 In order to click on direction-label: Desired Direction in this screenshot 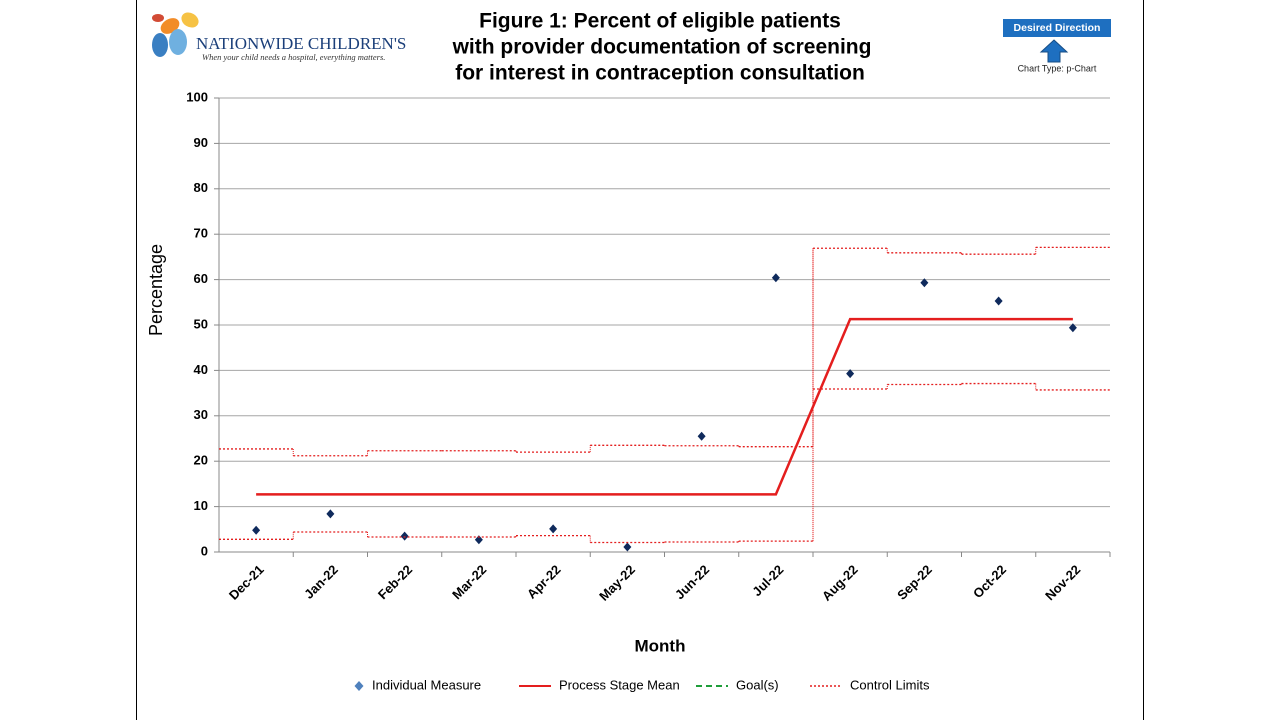, I will do `click(1057, 28)`.